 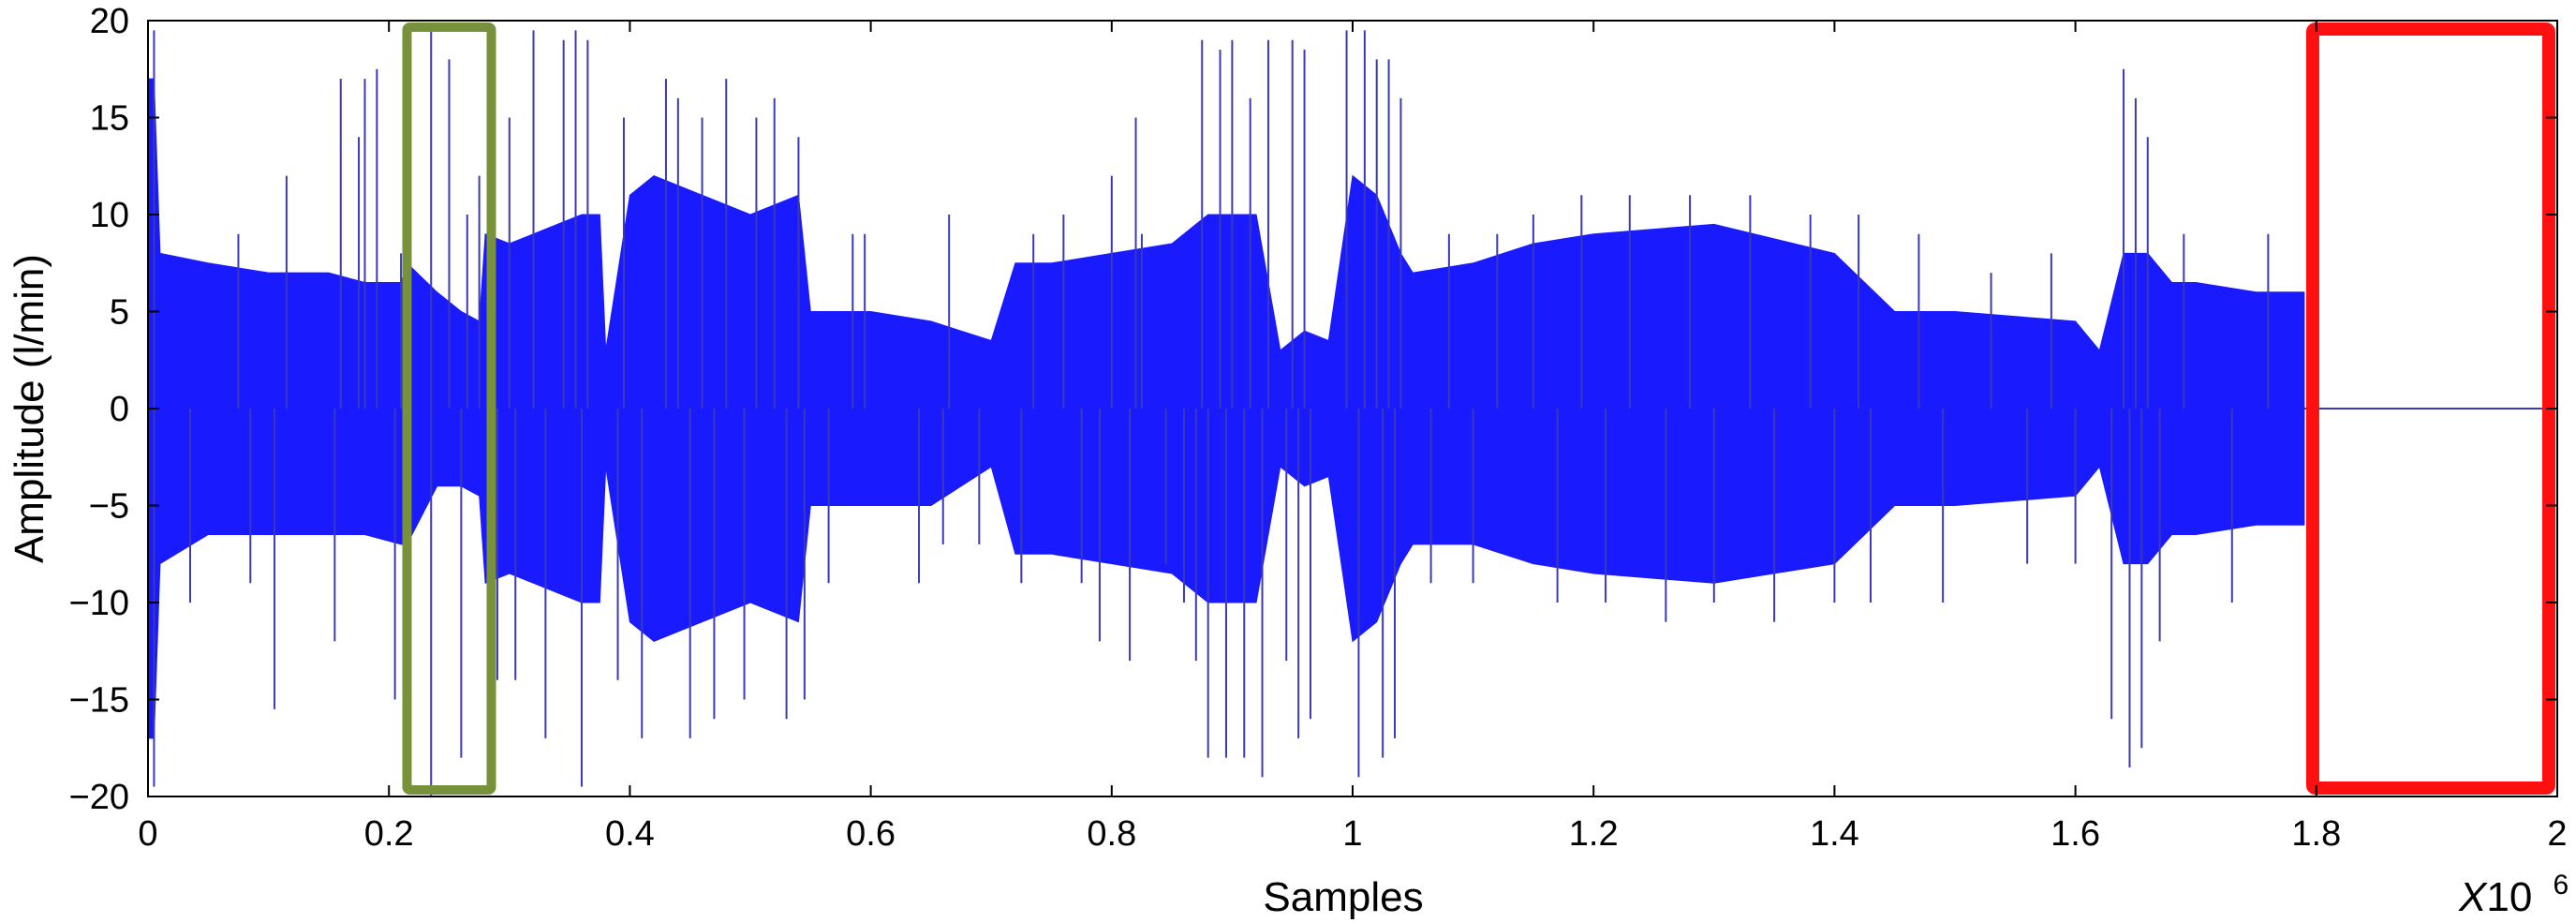 What do you see at coordinates (2561, 885) in the screenshot?
I see `x-axis-multiplier-exponent: 6` at bounding box center [2561, 885].